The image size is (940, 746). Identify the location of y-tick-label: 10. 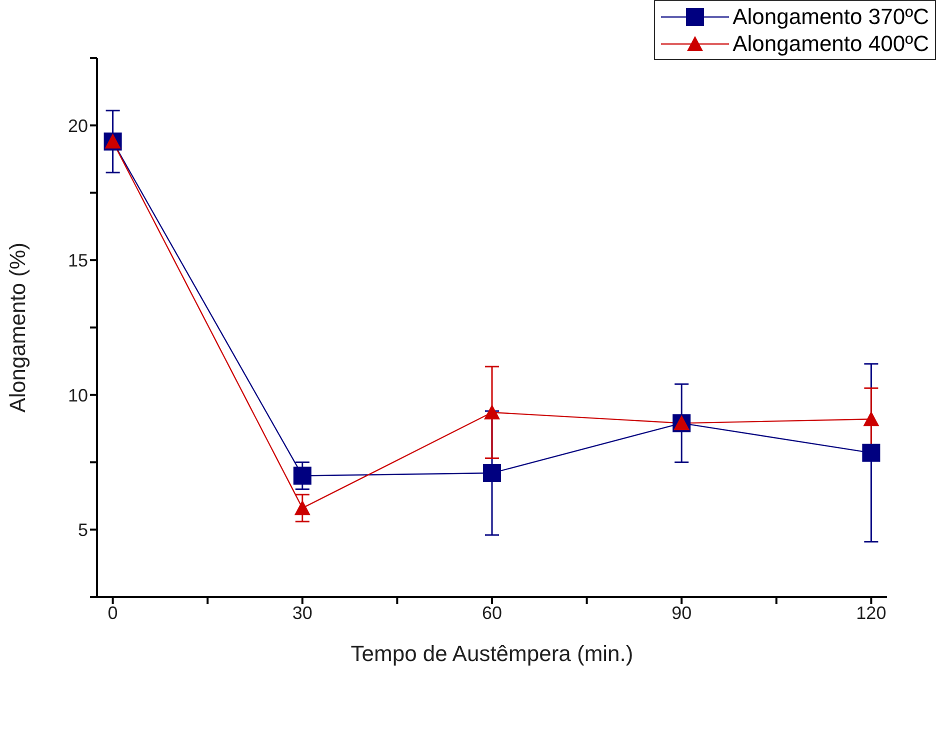
(78, 395).